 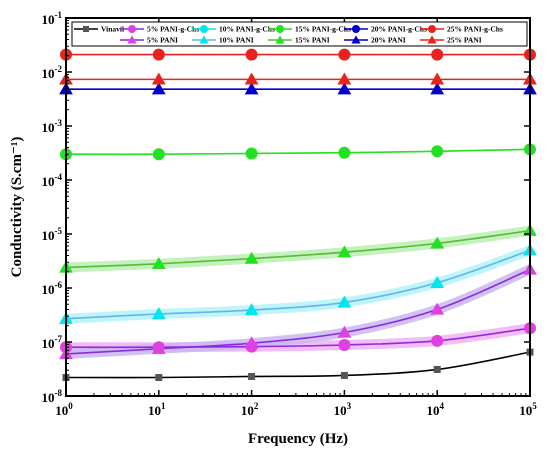 I want to click on 25pct-pani-g-chs-legend-marker, so click(x=432, y=29).